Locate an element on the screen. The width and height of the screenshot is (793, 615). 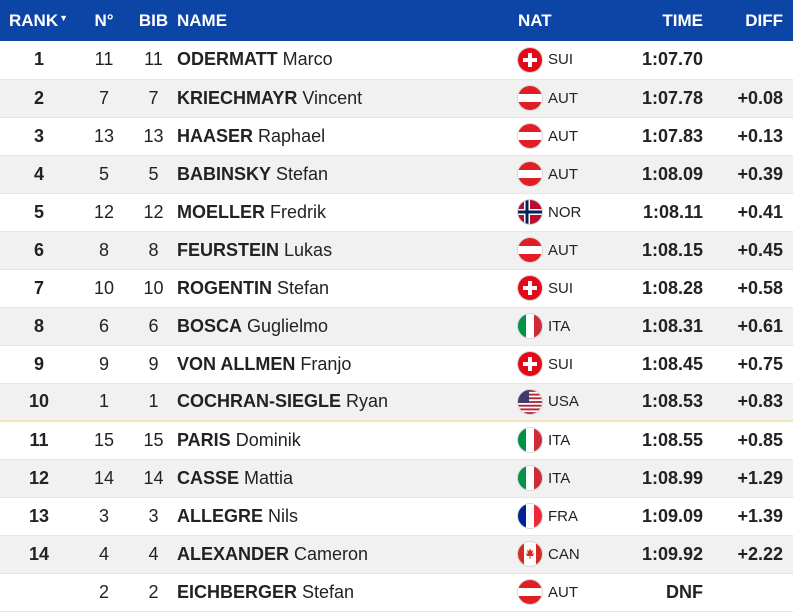
flag-sui-icon is located at coordinates (530, 59).